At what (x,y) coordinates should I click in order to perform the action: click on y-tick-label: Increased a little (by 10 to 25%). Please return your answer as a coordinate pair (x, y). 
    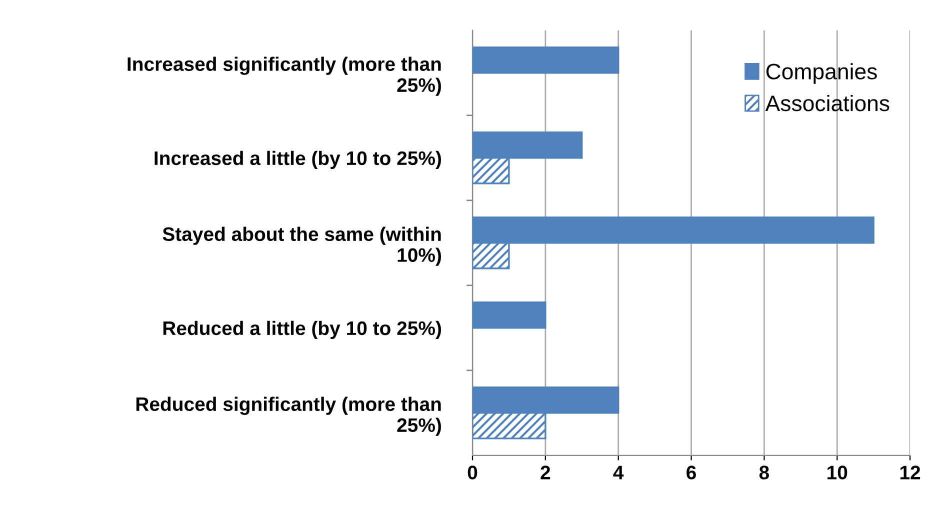
    Looking at the image, I should click on (297, 159).